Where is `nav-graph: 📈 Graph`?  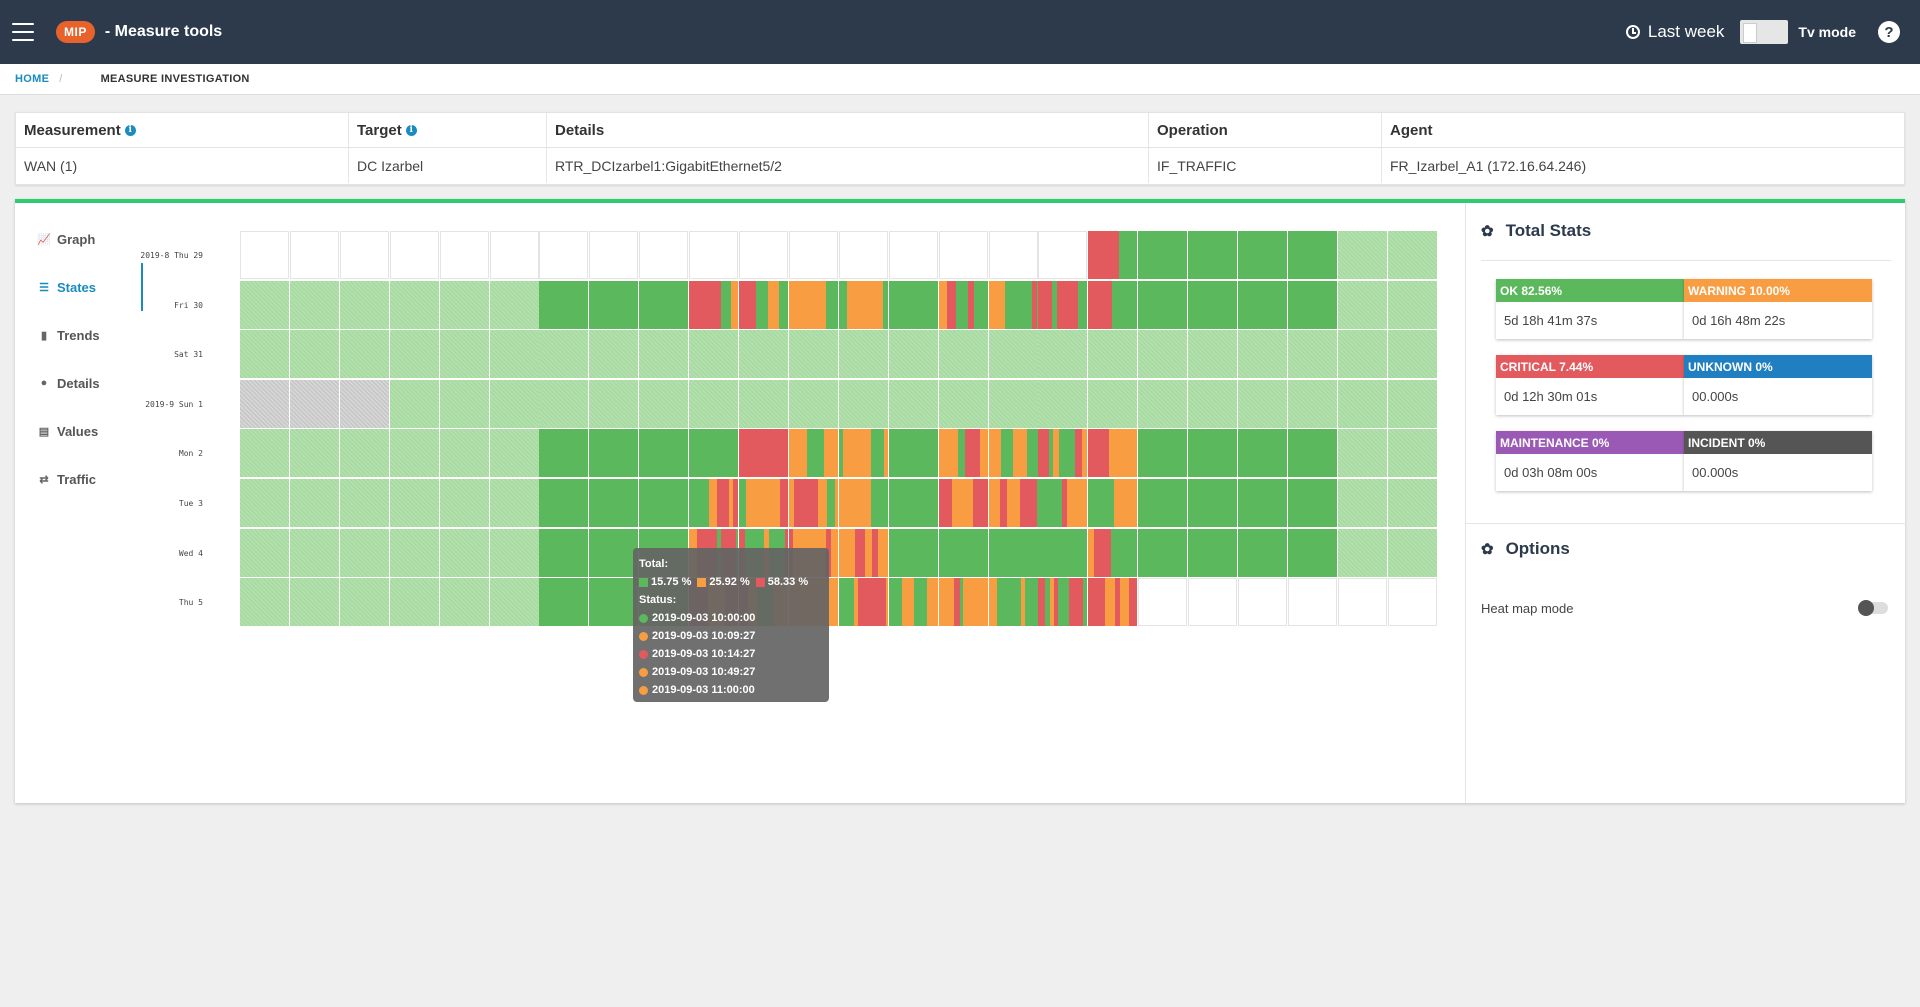 nav-graph: 📈 Graph is located at coordinates (79, 239).